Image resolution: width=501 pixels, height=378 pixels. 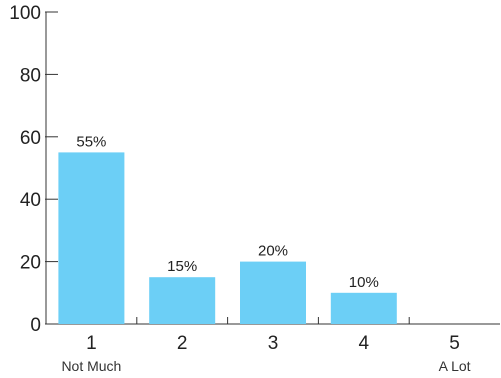 What do you see at coordinates (454, 343) in the screenshot?
I see `x-tick-label: 5` at bounding box center [454, 343].